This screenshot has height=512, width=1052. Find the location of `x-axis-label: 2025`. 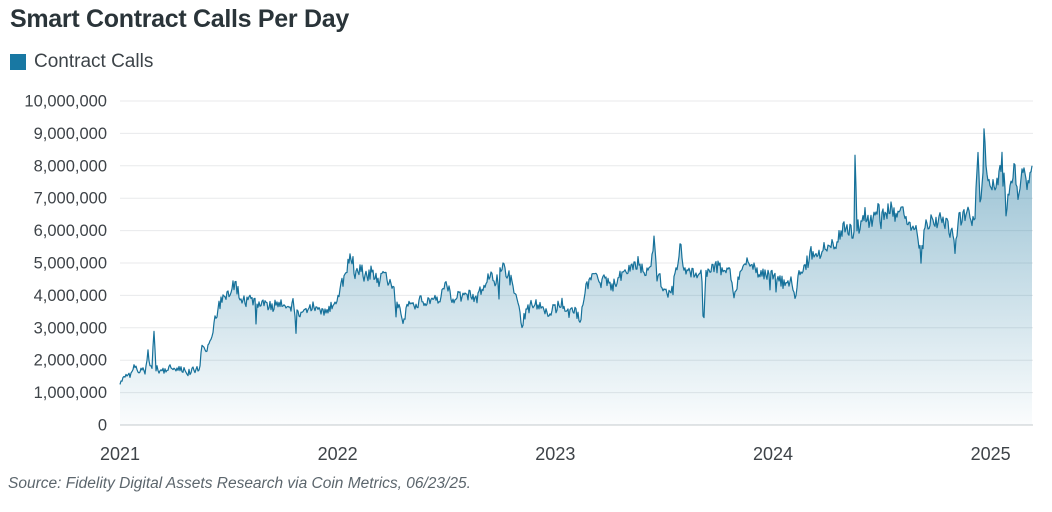

x-axis-label: 2025 is located at coordinates (991, 454).